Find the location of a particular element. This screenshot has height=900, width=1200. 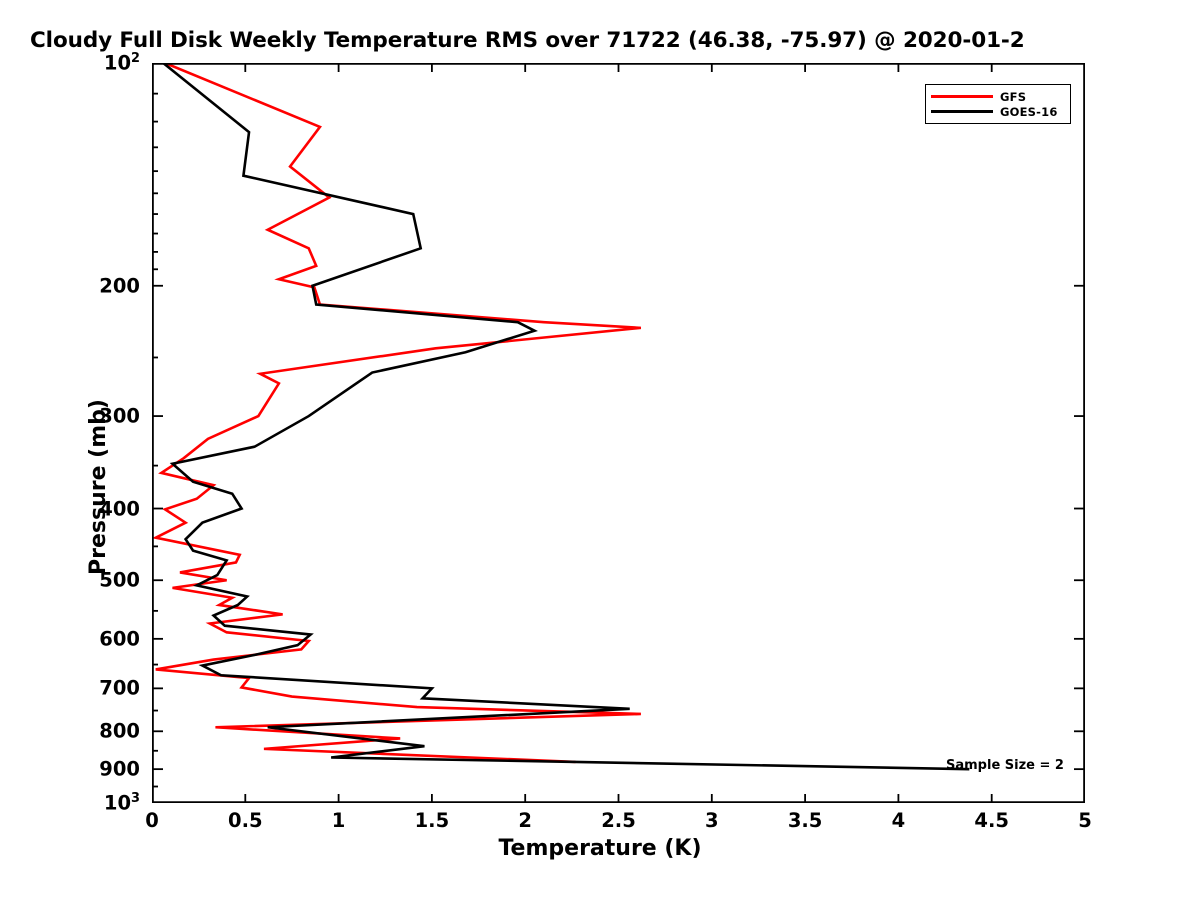

sample-size-annotation: Sample Size = 2 is located at coordinates (1005, 765).